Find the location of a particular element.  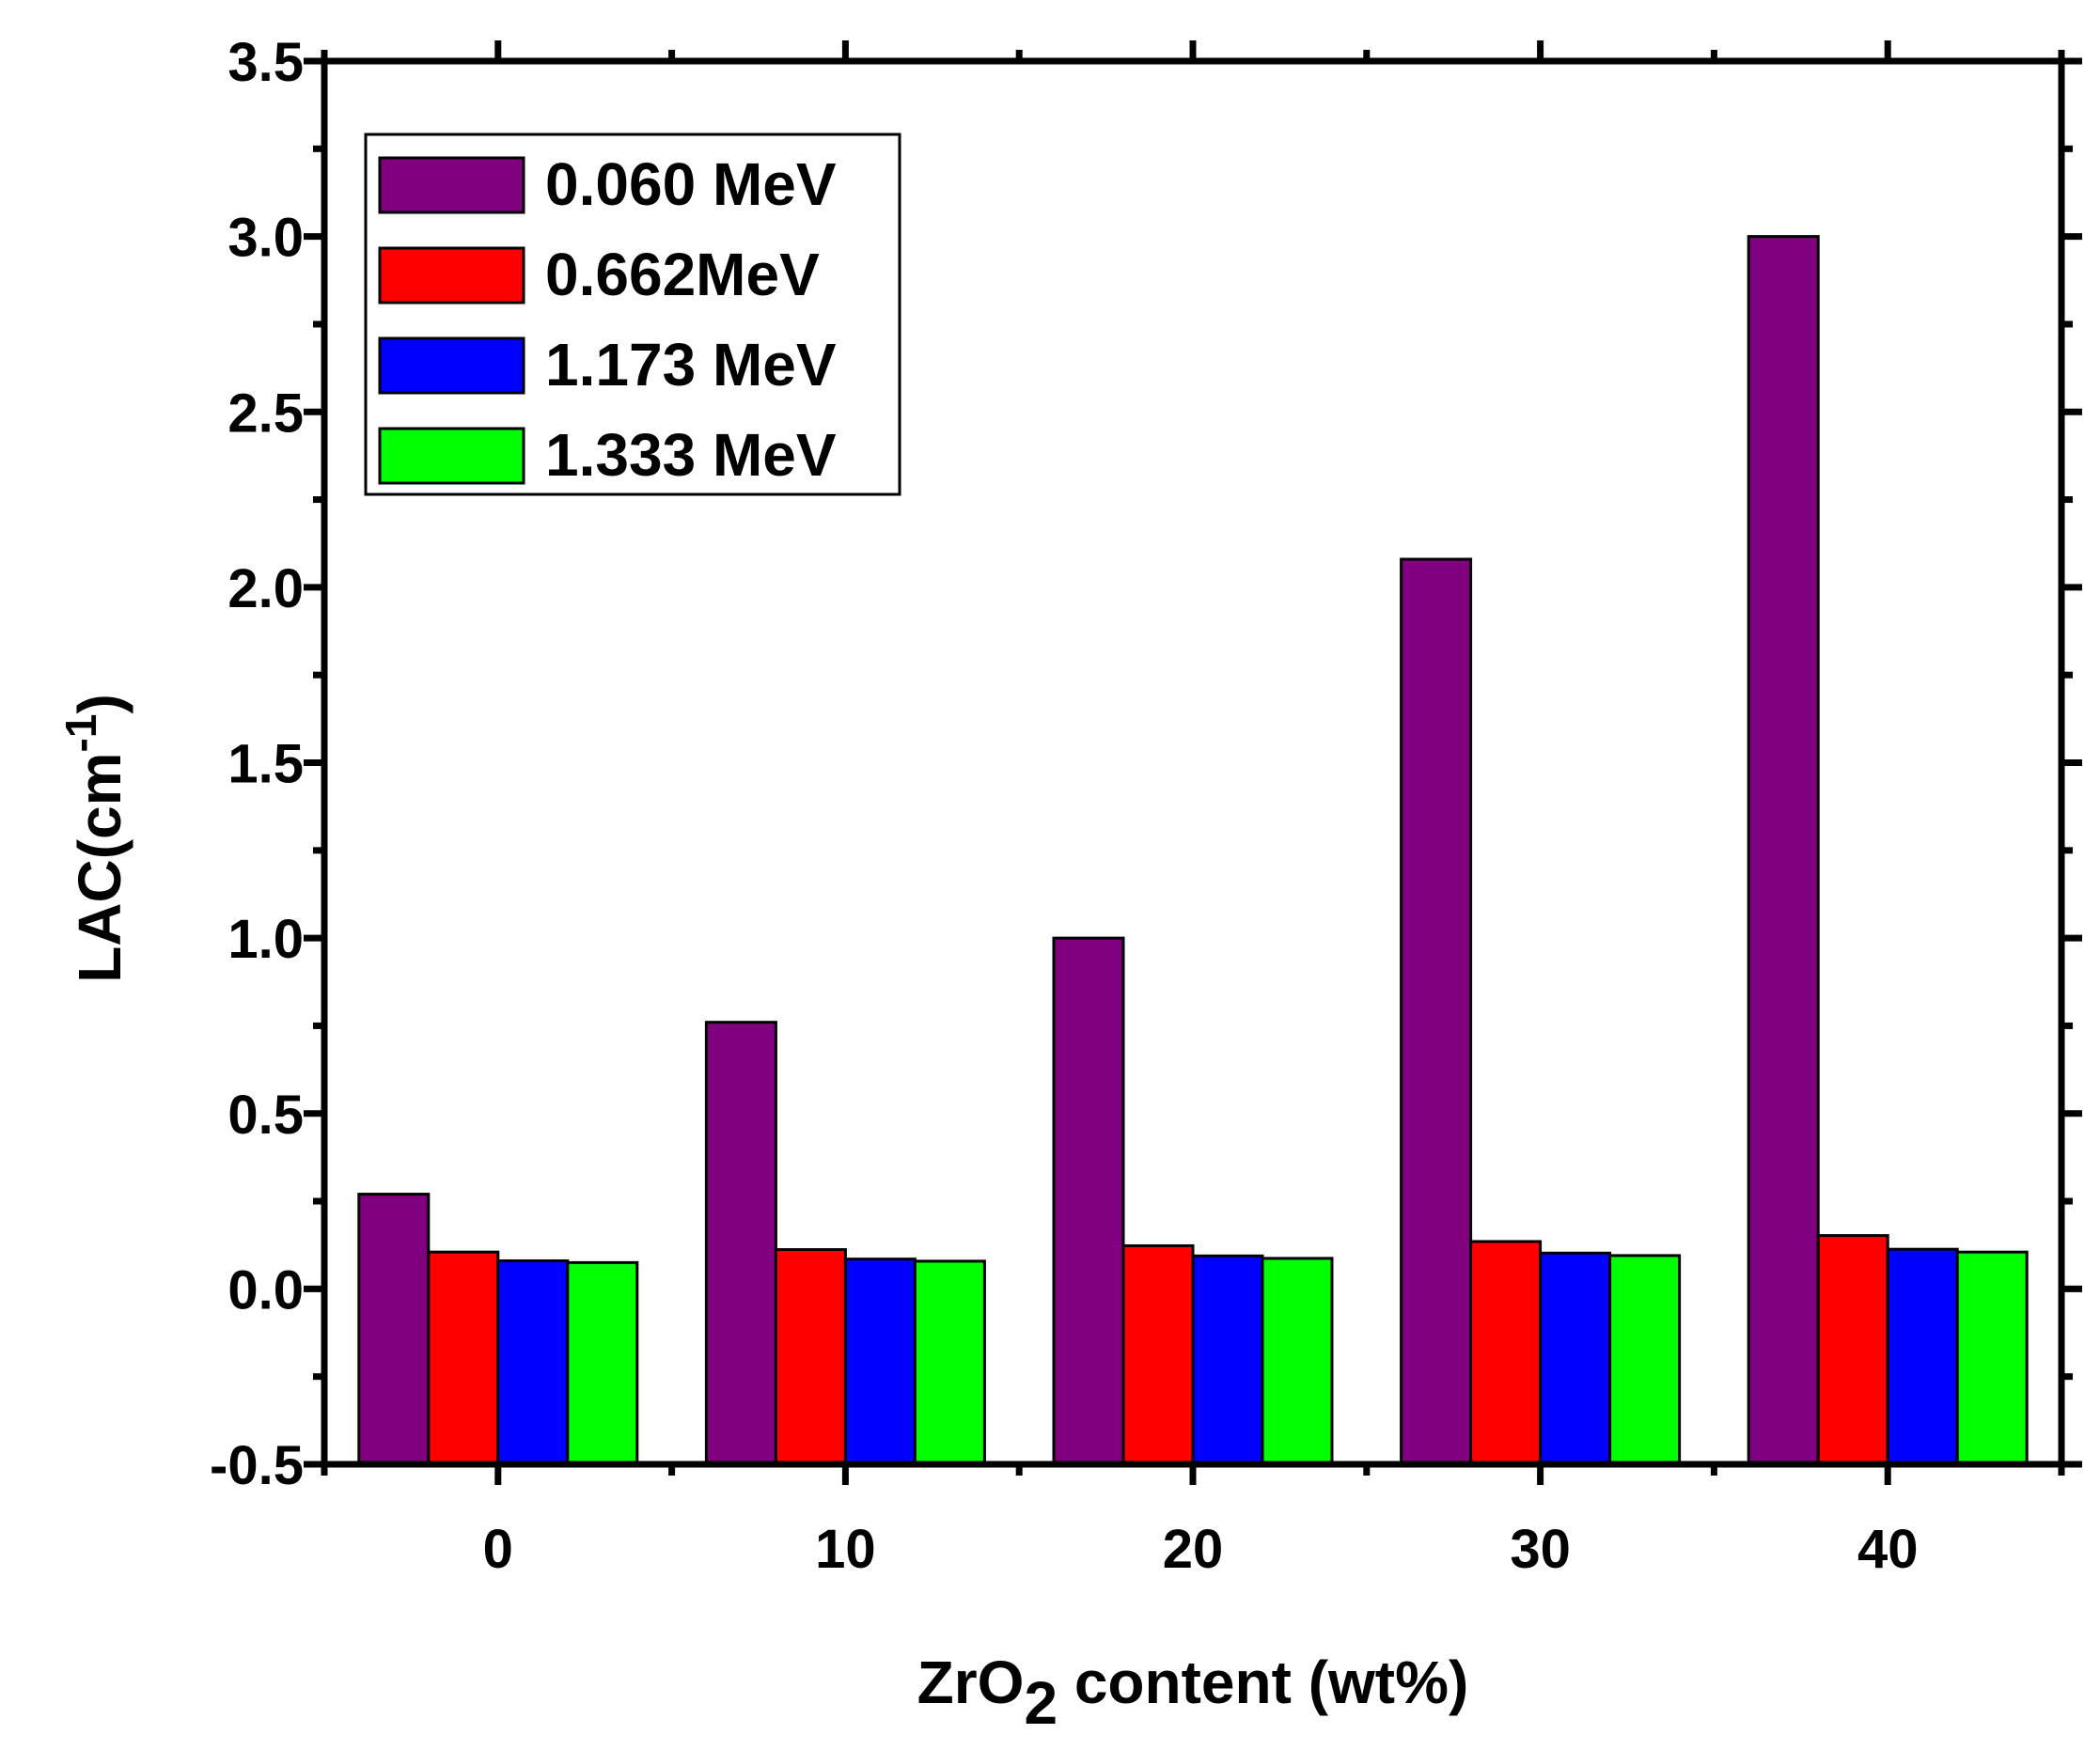

y-tick-label: 0.5 is located at coordinates (265, 1115).